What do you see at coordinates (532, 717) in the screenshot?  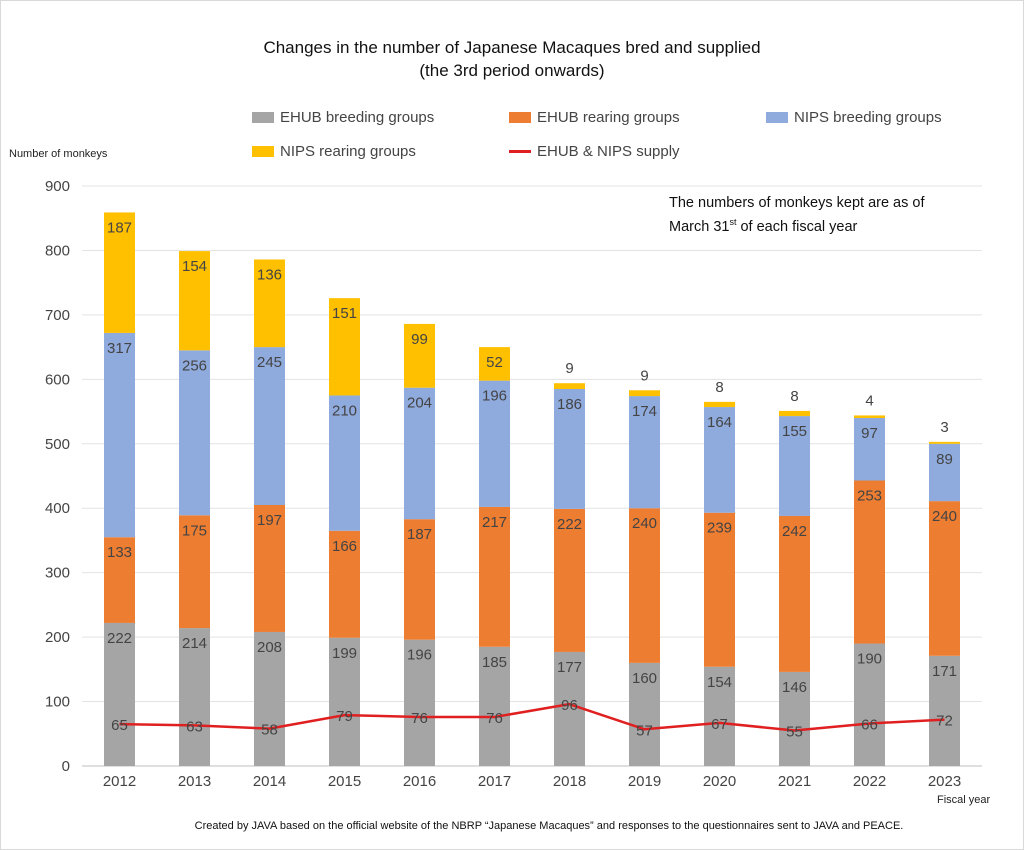 I see `supply-line` at bounding box center [532, 717].